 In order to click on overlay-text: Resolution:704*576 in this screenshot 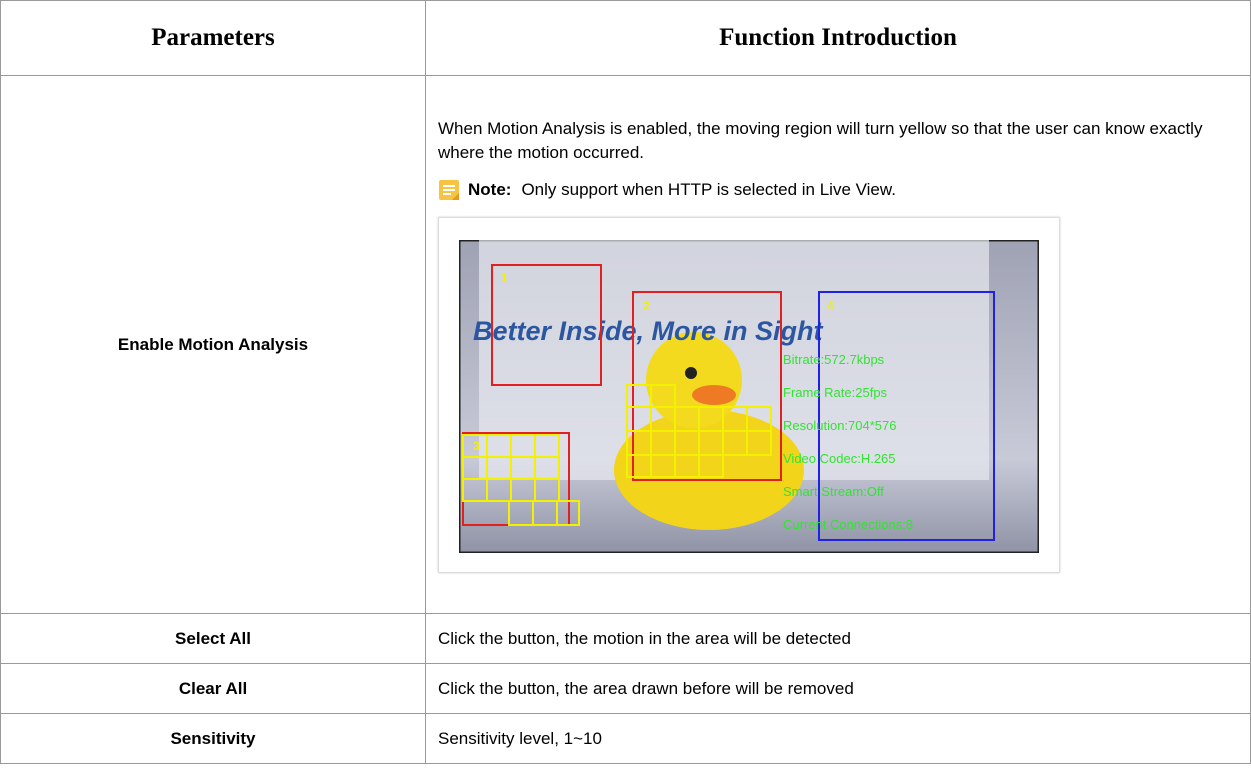, I will do `click(839, 425)`.